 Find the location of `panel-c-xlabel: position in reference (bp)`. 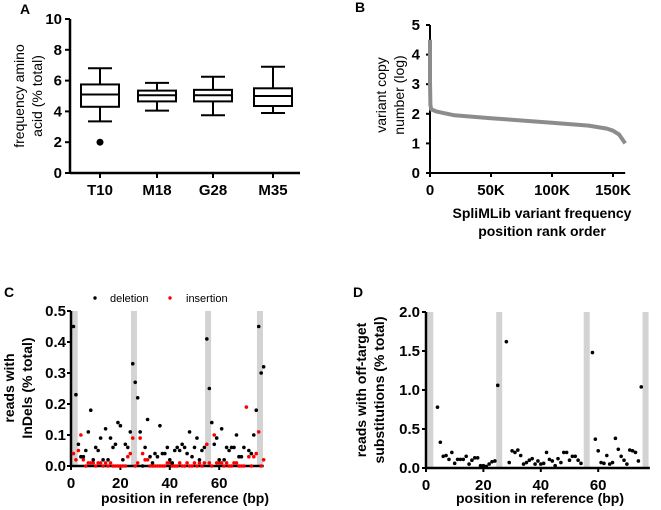

panel-c-xlabel: position in reference (bp) is located at coordinates (185, 498).